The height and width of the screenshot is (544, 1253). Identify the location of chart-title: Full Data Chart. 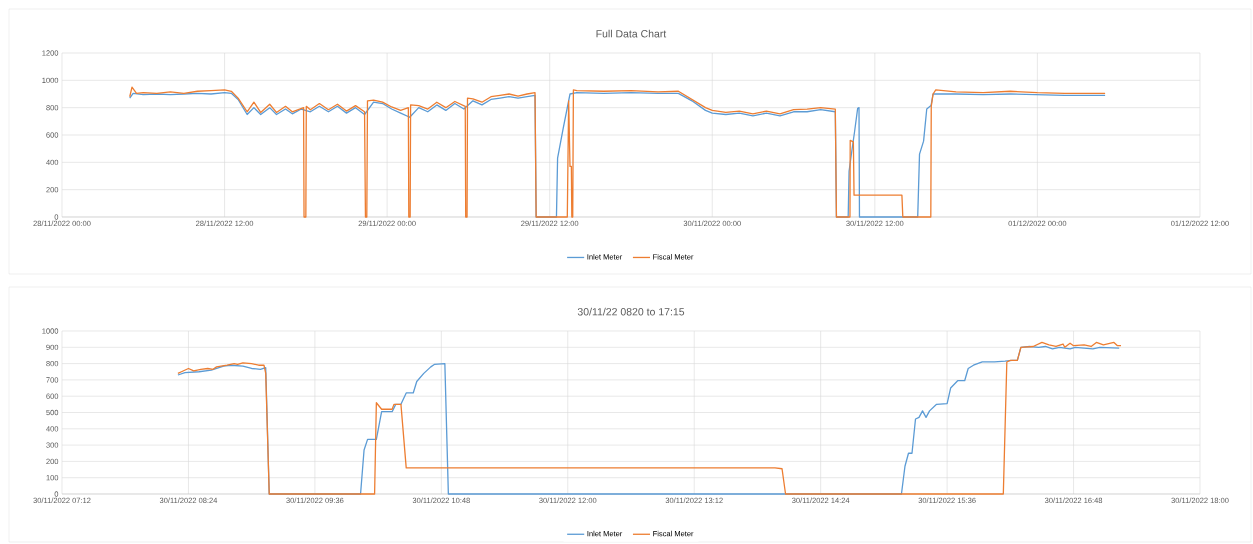
(631, 33).